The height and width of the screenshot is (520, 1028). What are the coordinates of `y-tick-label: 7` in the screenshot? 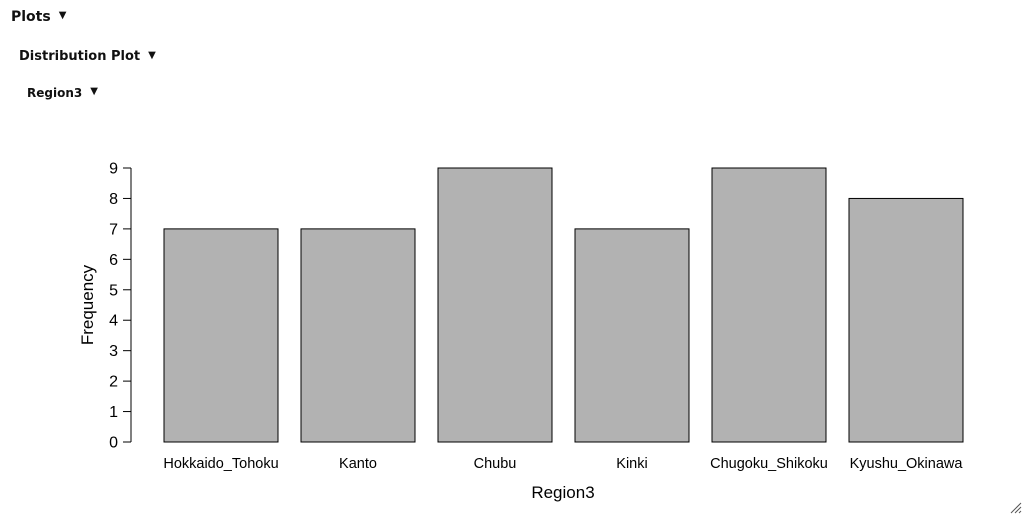 It's located at (113, 229).